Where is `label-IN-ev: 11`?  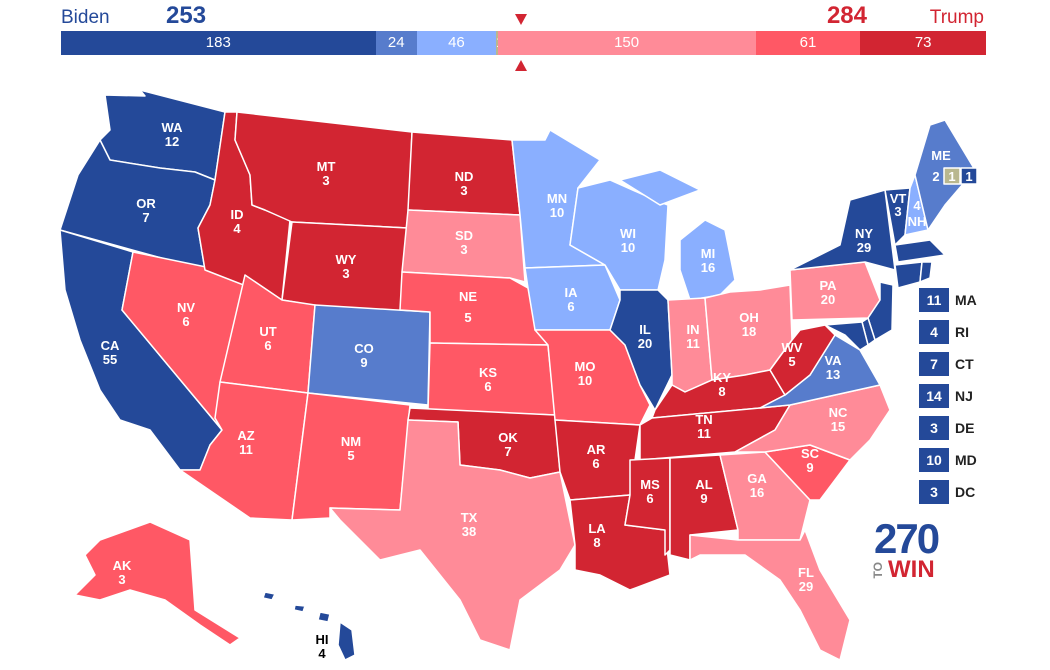
label-IN-ev: 11 is located at coordinates (693, 343).